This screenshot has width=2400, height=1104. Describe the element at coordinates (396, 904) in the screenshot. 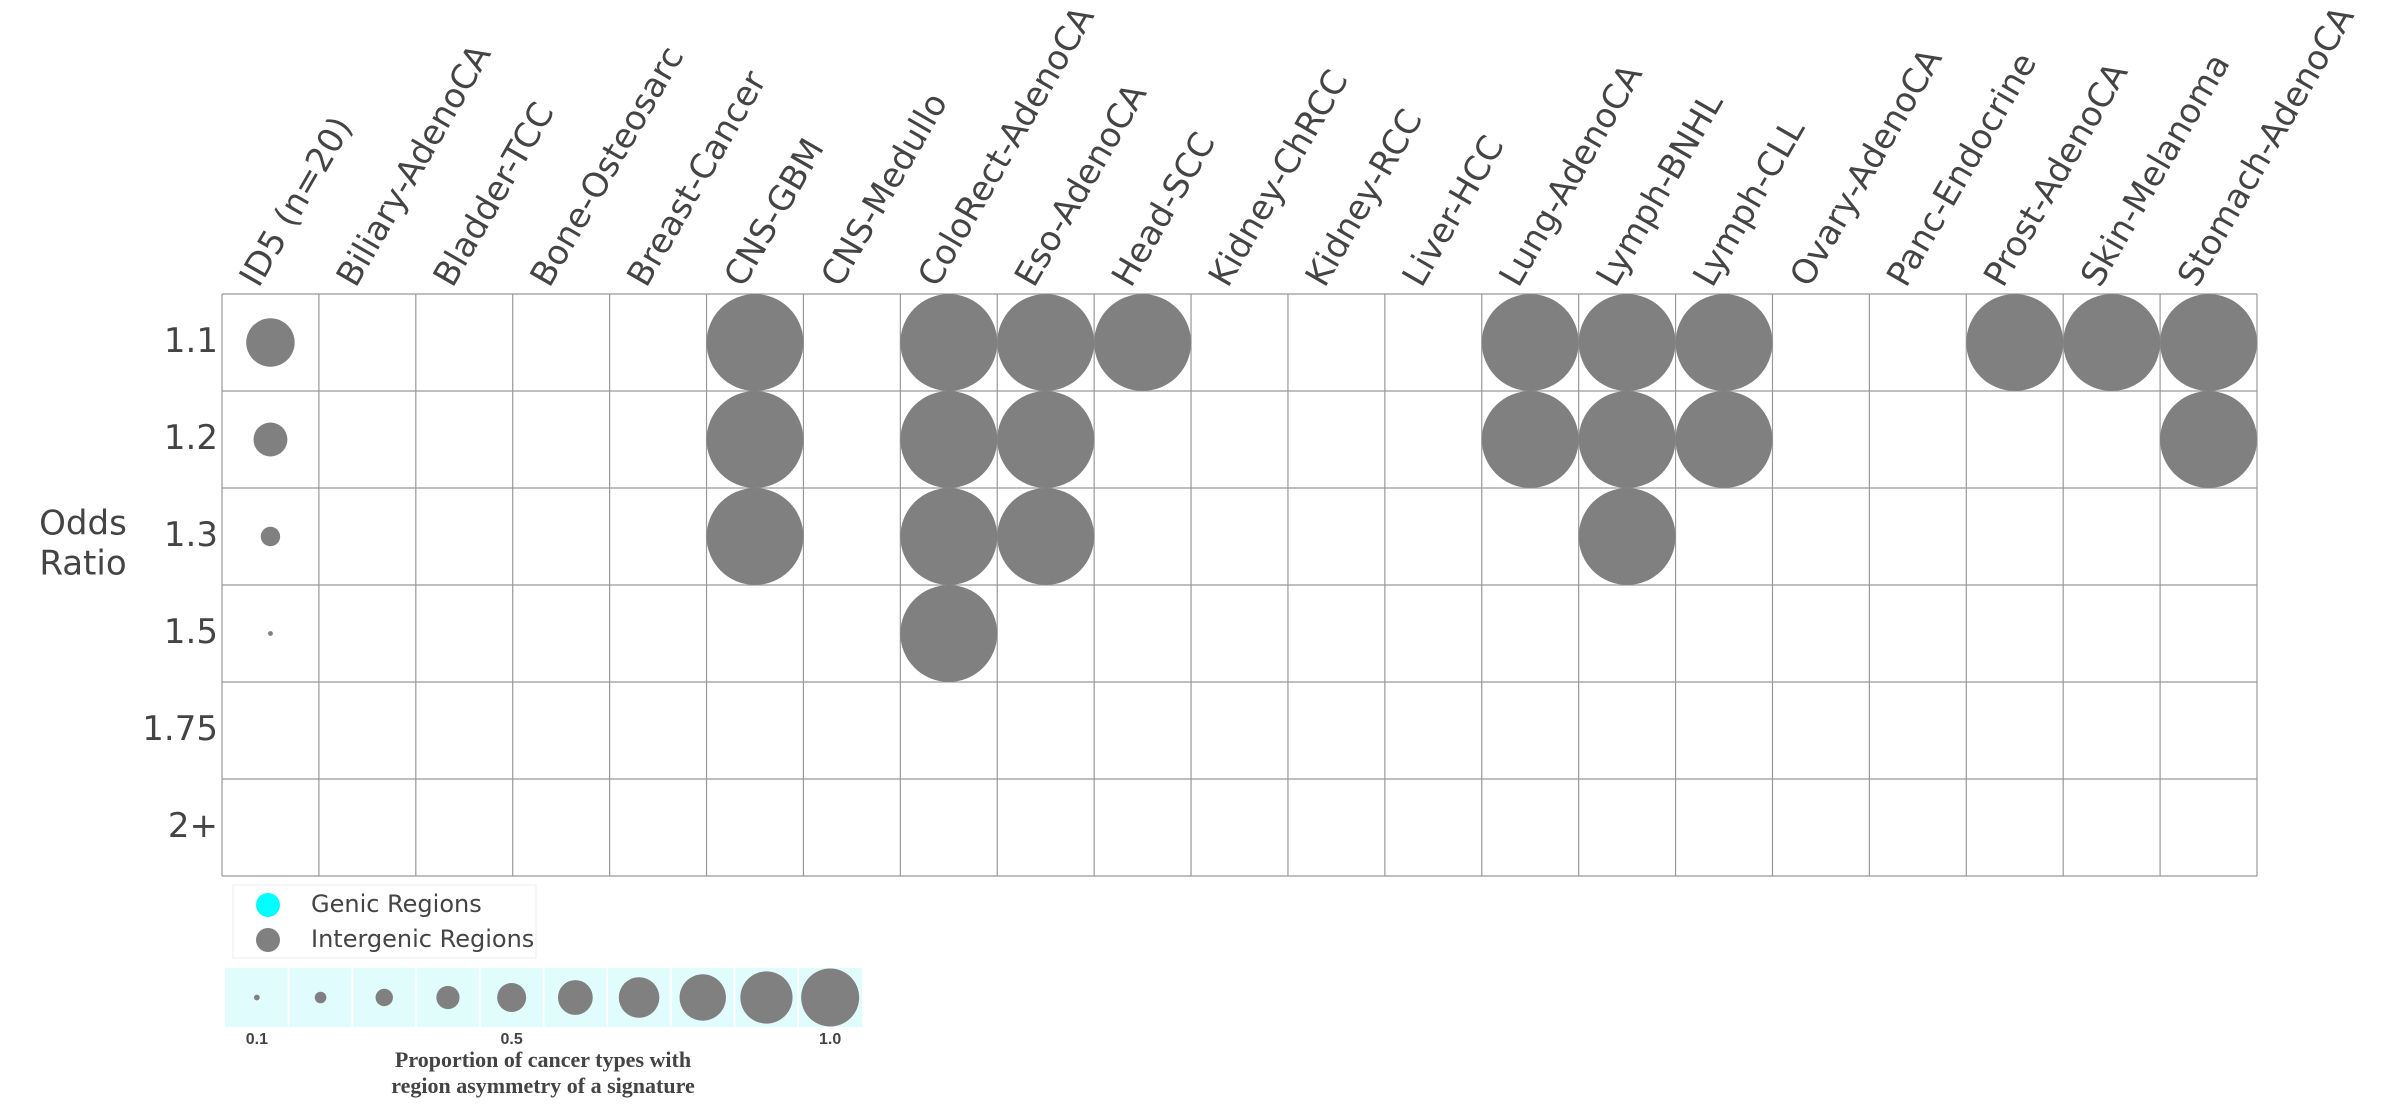

I see `legend-label: Genic Regions` at that location.